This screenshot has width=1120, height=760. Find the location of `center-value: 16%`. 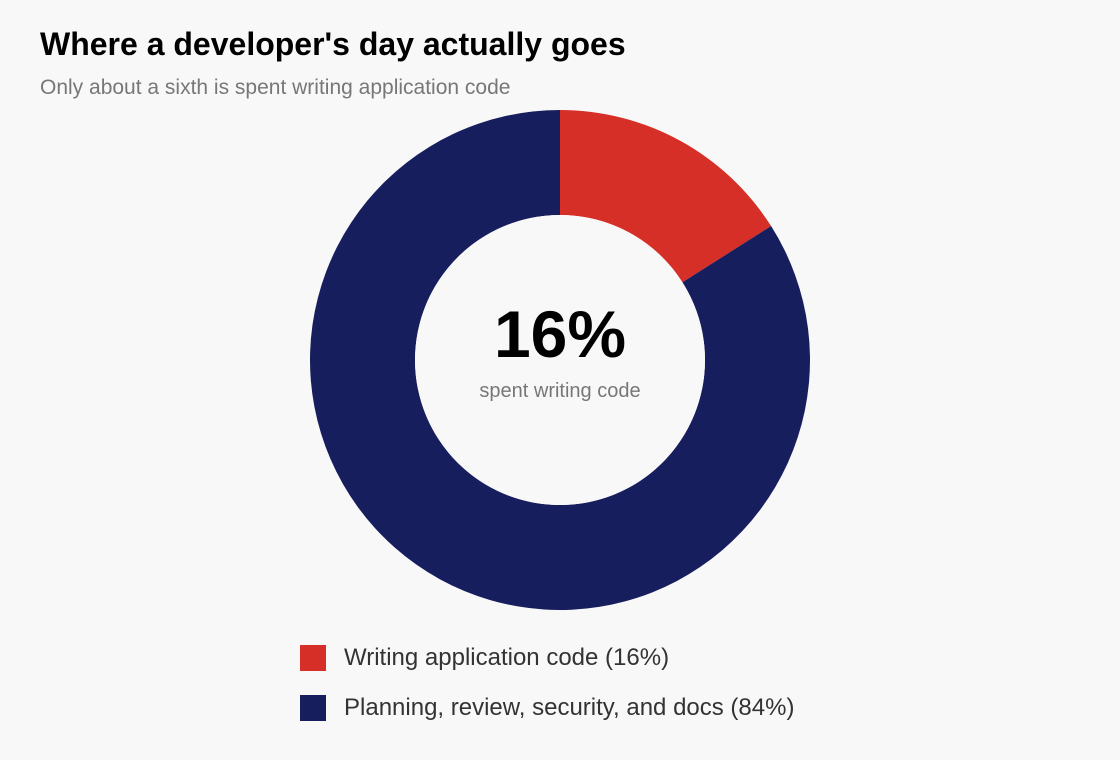

center-value: 16% is located at coordinates (560, 334).